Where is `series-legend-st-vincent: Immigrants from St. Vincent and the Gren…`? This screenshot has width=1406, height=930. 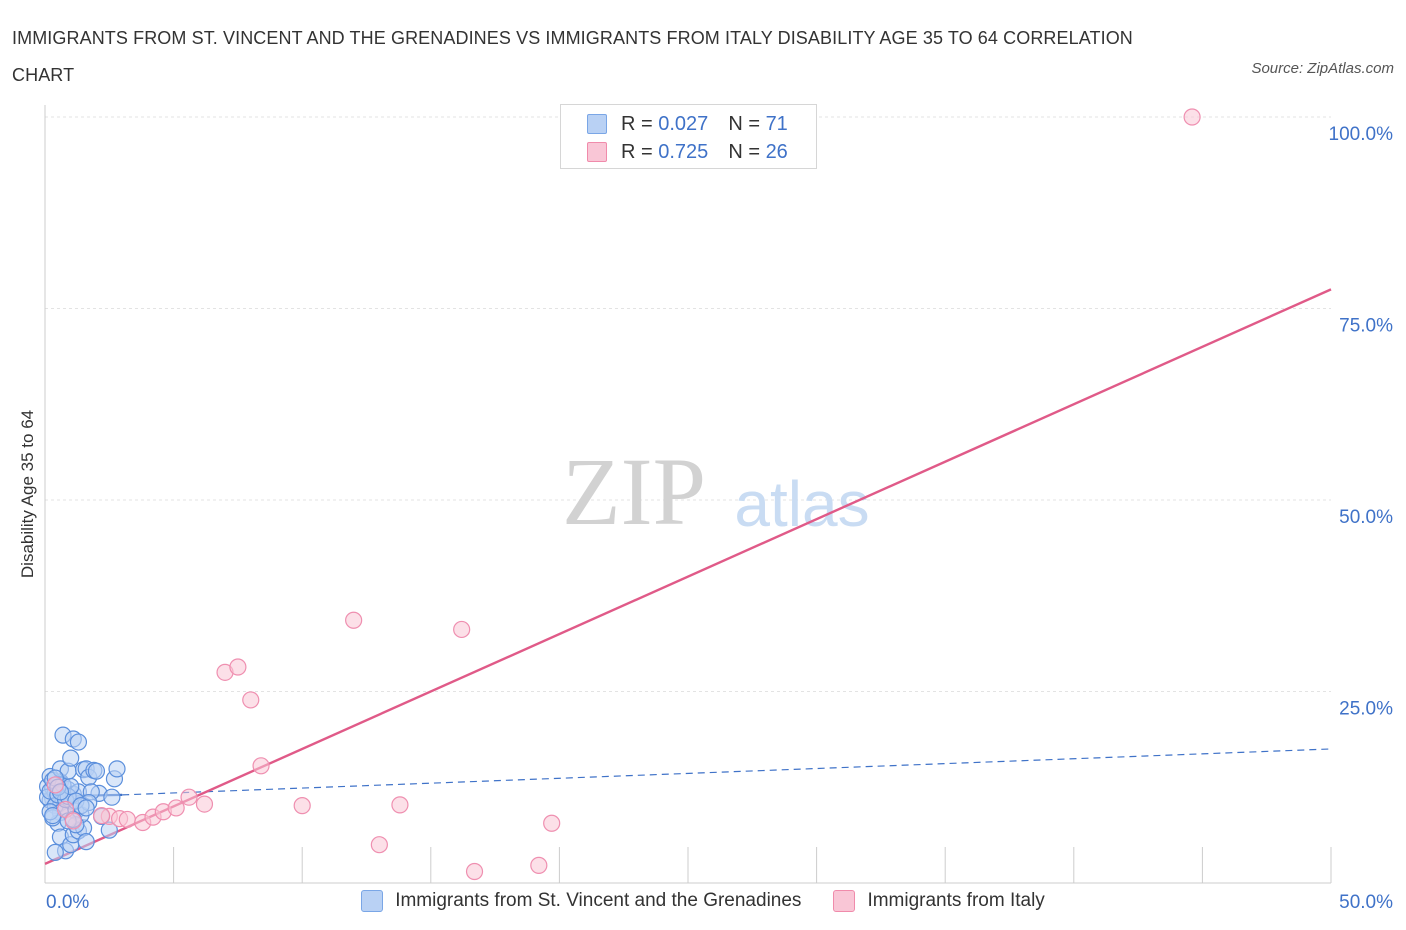 series-legend-st-vincent: Immigrants from St. Vincent and the Gren… is located at coordinates (581, 901).